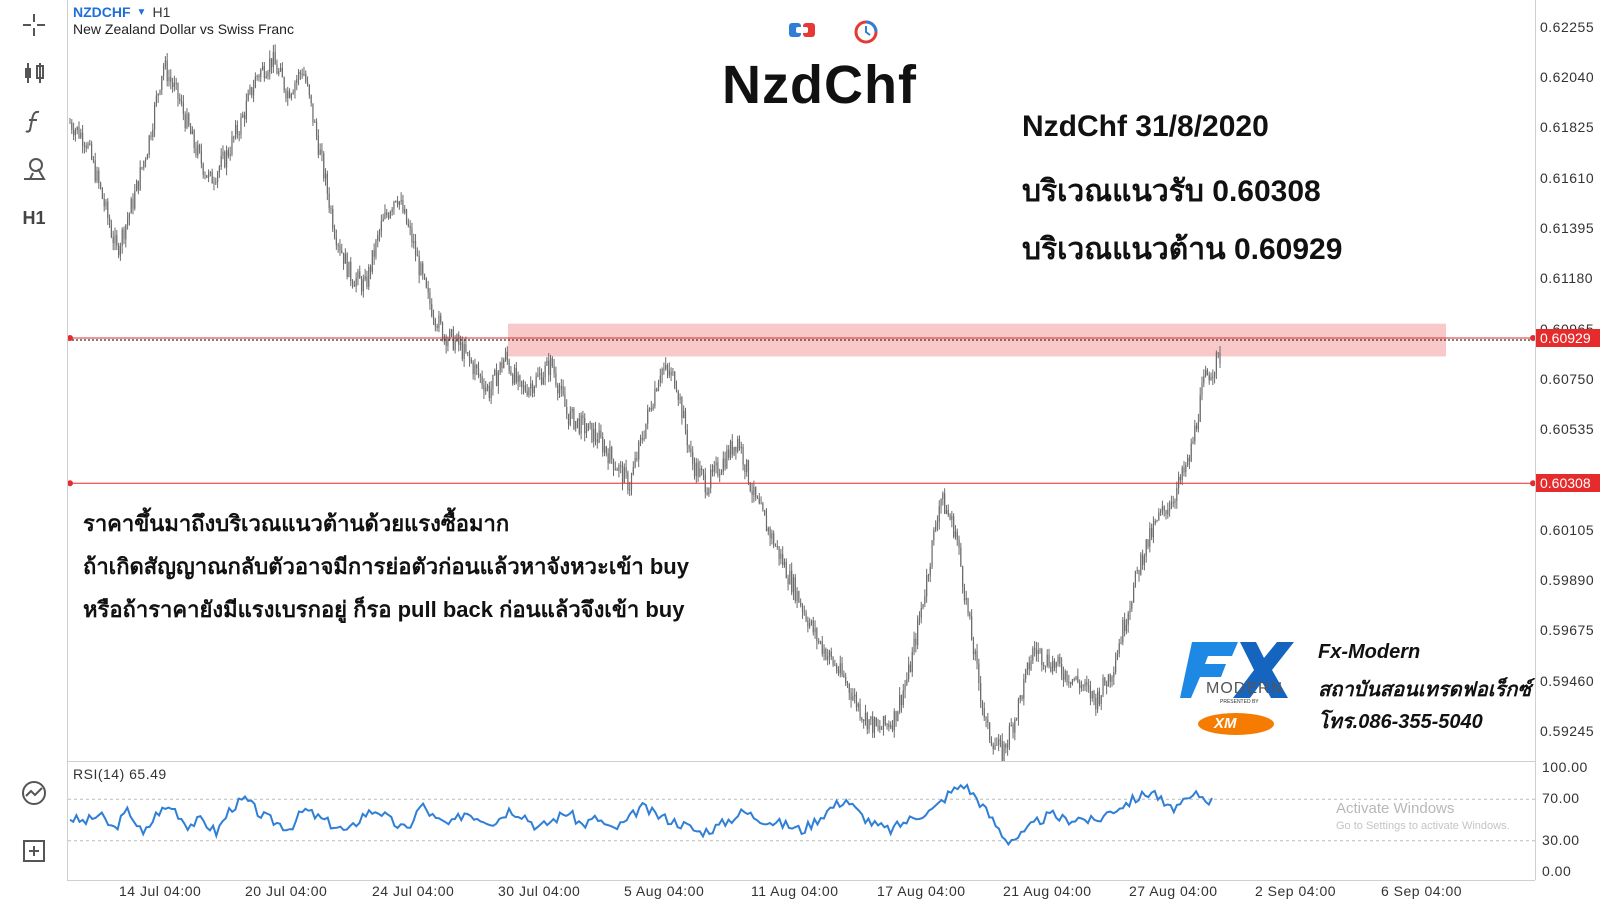  Describe the element at coordinates (34, 851) in the screenshot. I see `add-window-icon` at that location.